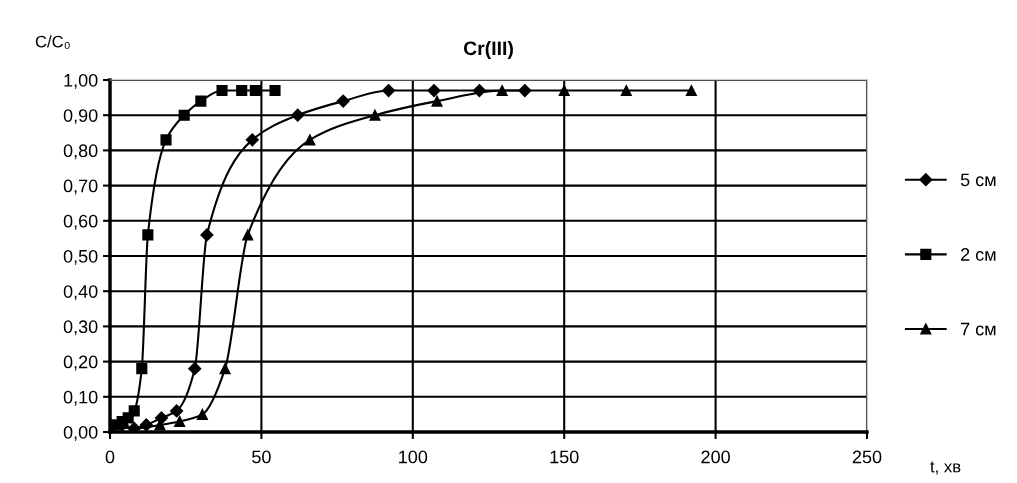 The width and height of the screenshot is (1017, 483). What do you see at coordinates (261, 457) in the screenshot?
I see `x-tick-label: 50` at bounding box center [261, 457].